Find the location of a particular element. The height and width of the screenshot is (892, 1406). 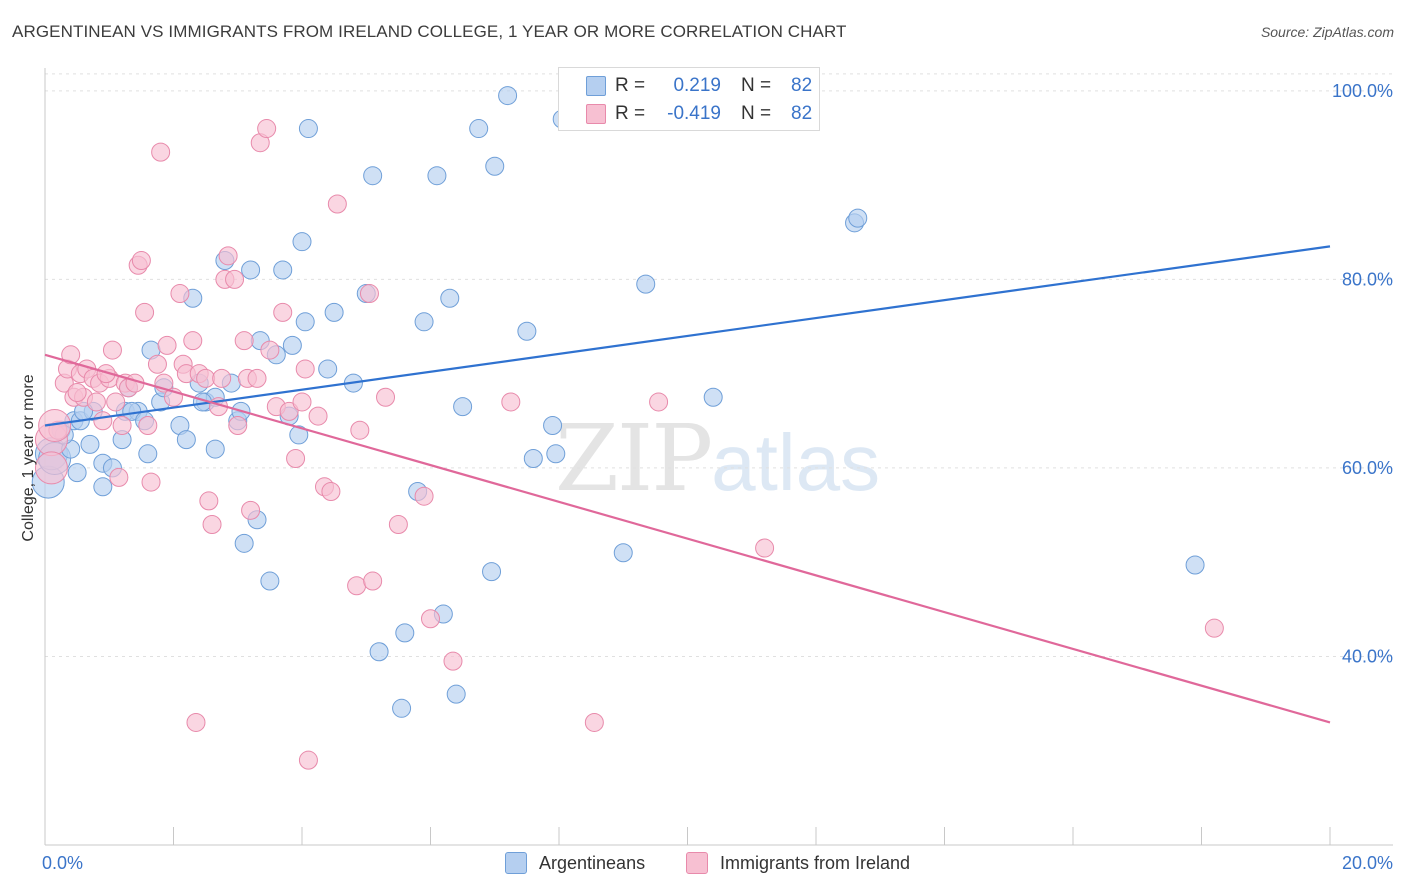

legend-label: Argentineans is located at coordinates (592, 862).